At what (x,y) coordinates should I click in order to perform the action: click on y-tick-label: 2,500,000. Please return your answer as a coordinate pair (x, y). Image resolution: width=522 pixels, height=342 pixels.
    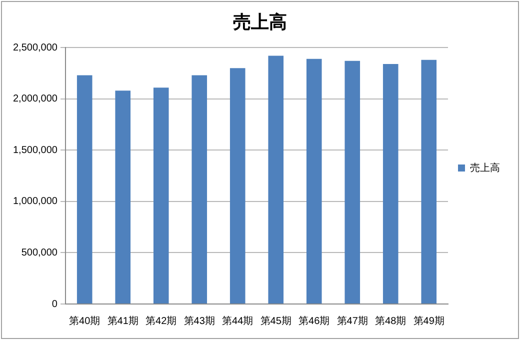
    Looking at the image, I should click on (35, 48).